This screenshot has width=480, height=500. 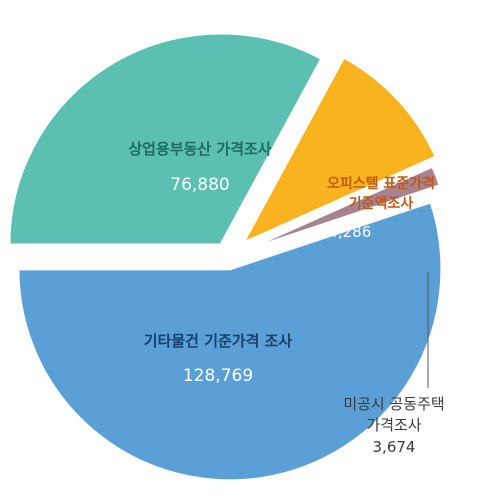 I want to click on slice-label-other: 기타물건 기준가격 조사, so click(x=218, y=341).